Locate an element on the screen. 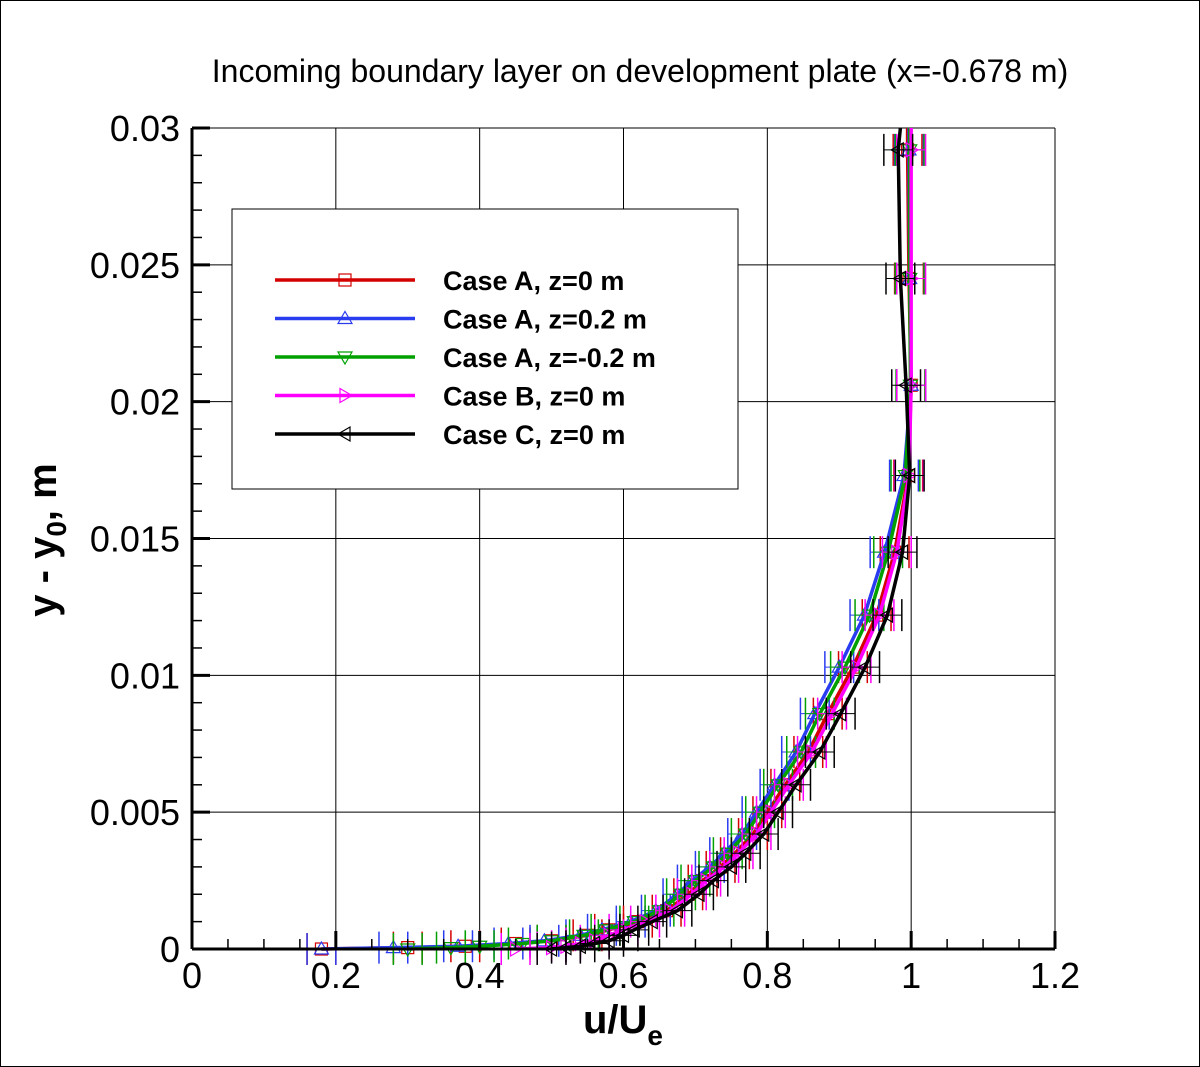 Image resolution: width=1200 pixels, height=1067 pixels. legend-label: Case A, z=0.2 m is located at coordinates (545, 320).